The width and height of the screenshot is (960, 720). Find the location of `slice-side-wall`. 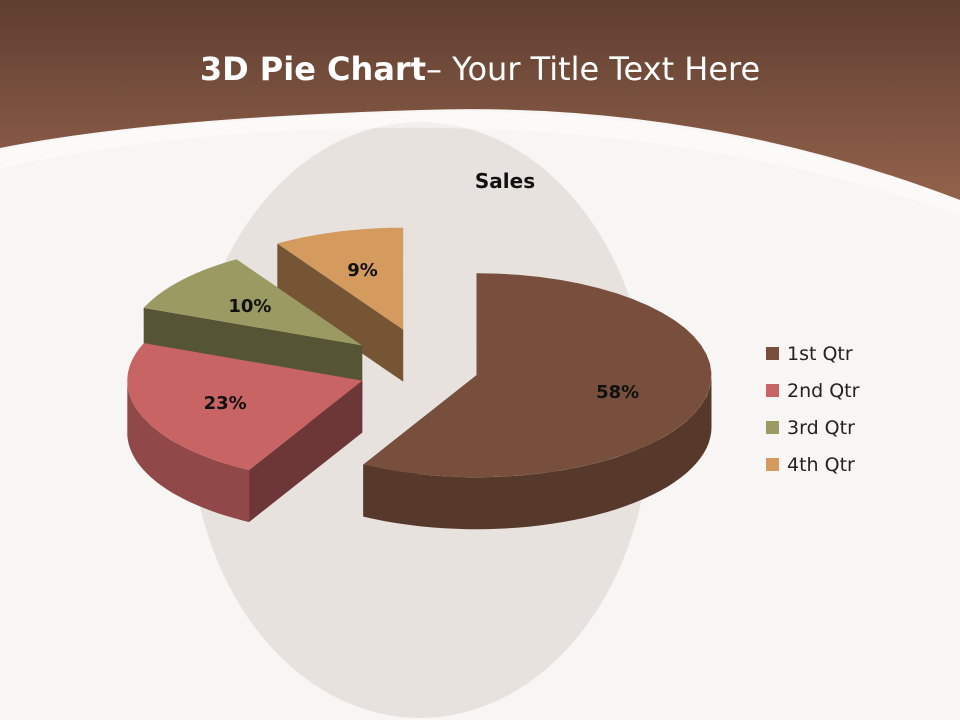

slice-side-wall is located at coordinates (340, 312).